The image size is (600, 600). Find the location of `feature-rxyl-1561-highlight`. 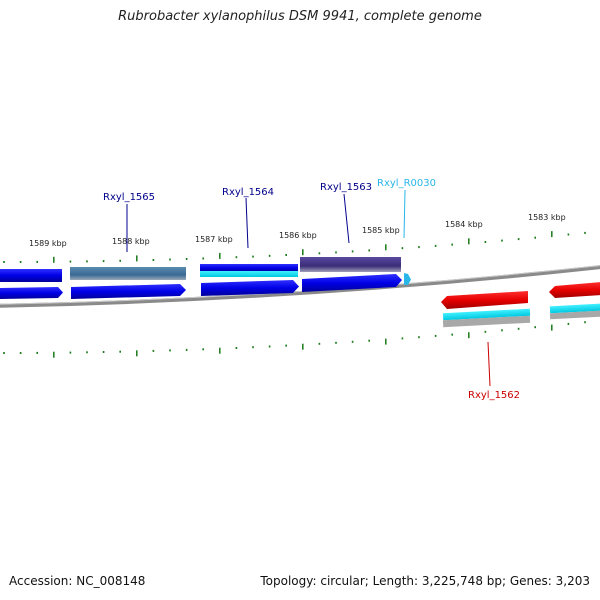

feature-rxyl-1561-highlight is located at coordinates (574, 308).